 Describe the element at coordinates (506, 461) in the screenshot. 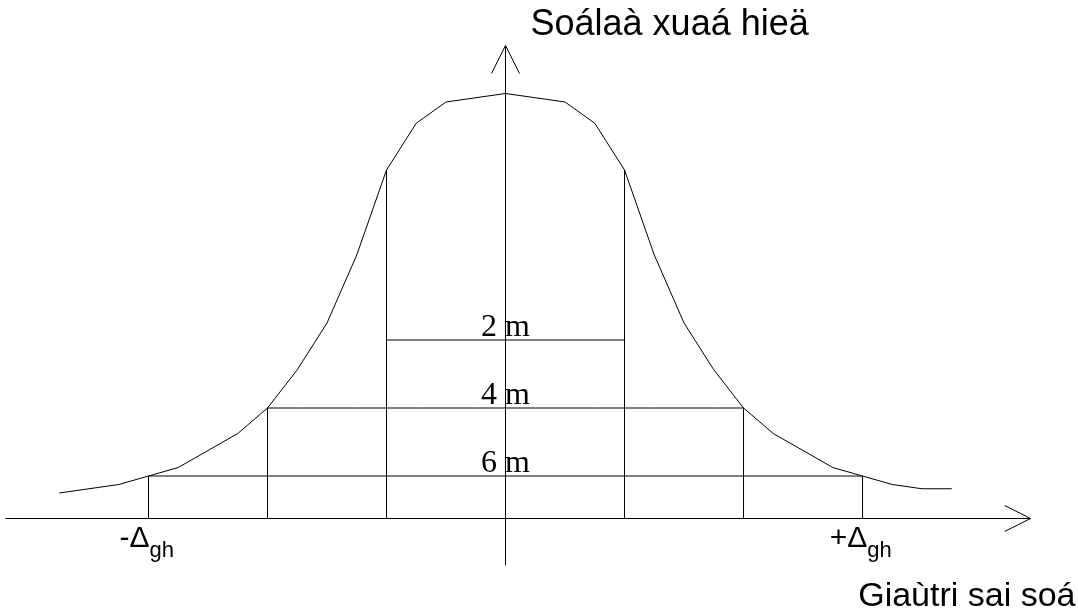

I see `annotation: 6 m` at that location.